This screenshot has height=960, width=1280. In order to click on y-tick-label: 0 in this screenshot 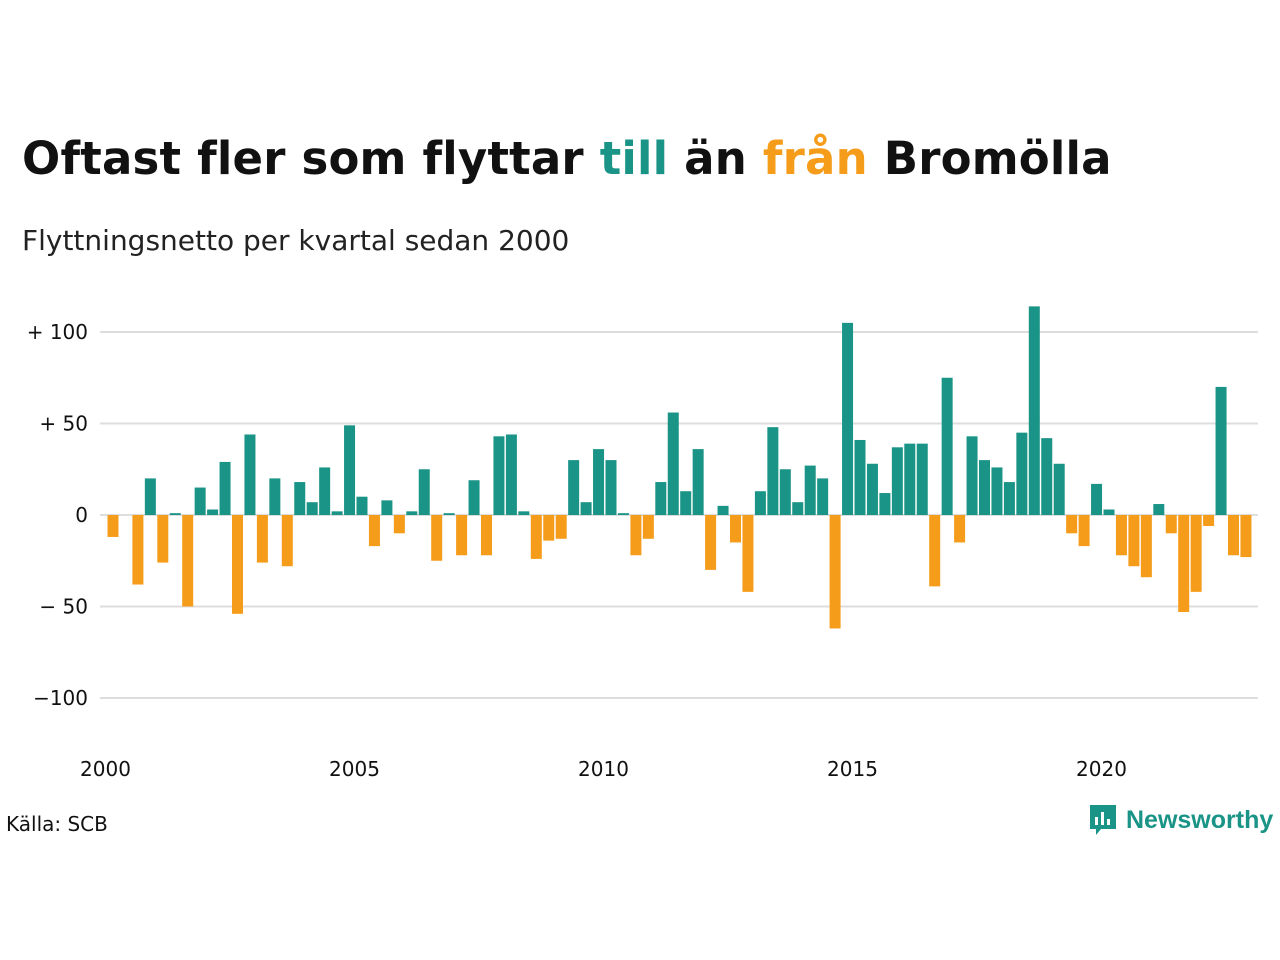, I will do `click(81, 515)`.